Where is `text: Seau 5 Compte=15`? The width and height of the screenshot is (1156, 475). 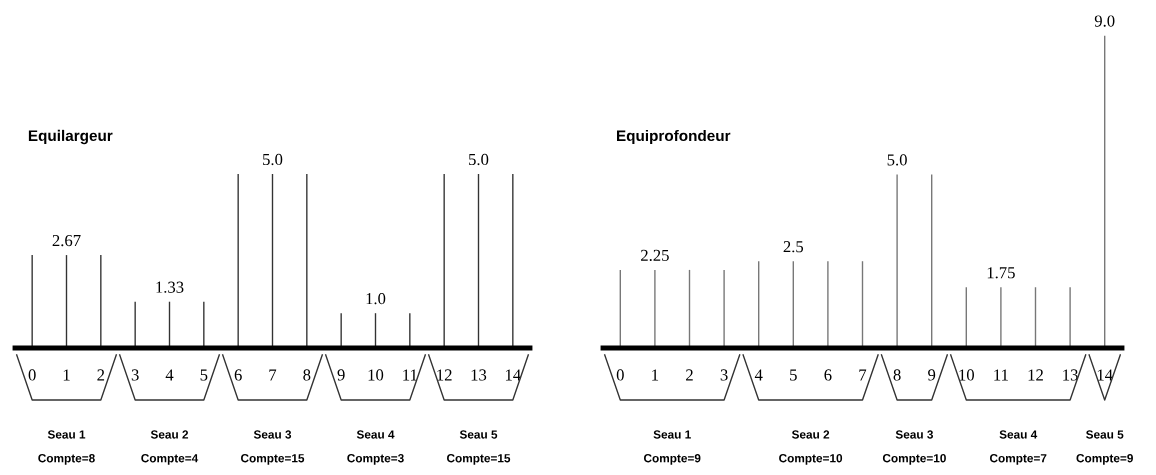 text: Seau 5 Compte=15 is located at coordinates (479, 447).